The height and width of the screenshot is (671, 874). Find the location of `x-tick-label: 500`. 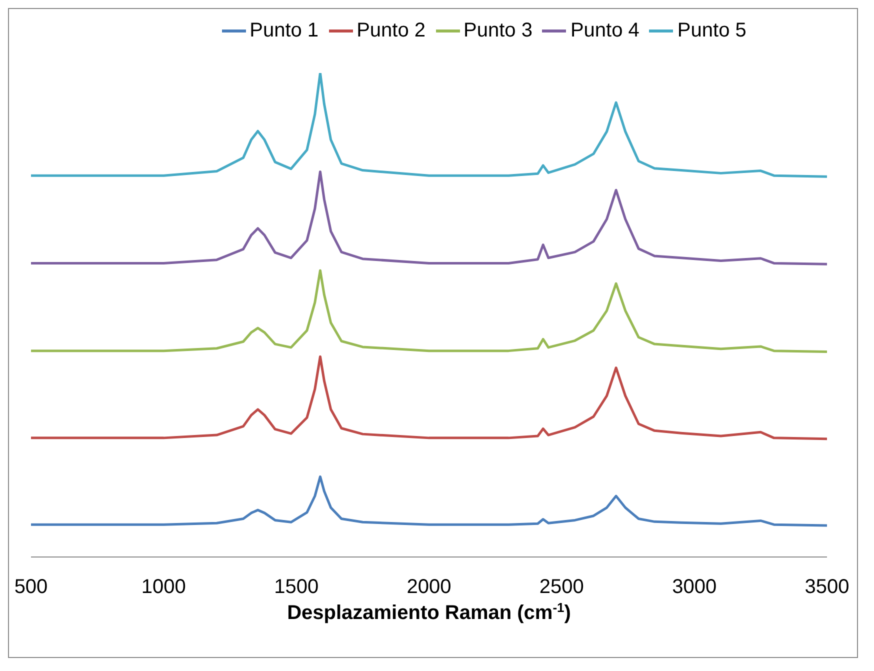

x-tick-label: 500 is located at coordinates (31, 587).